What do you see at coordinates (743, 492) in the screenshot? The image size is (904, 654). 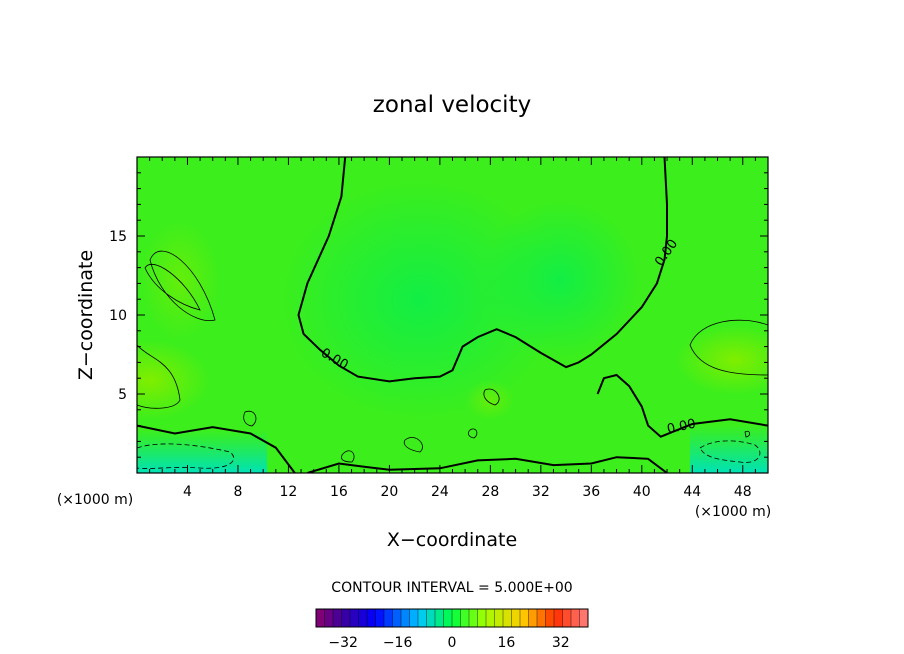 I see `x-tick-label: 48` at bounding box center [743, 492].